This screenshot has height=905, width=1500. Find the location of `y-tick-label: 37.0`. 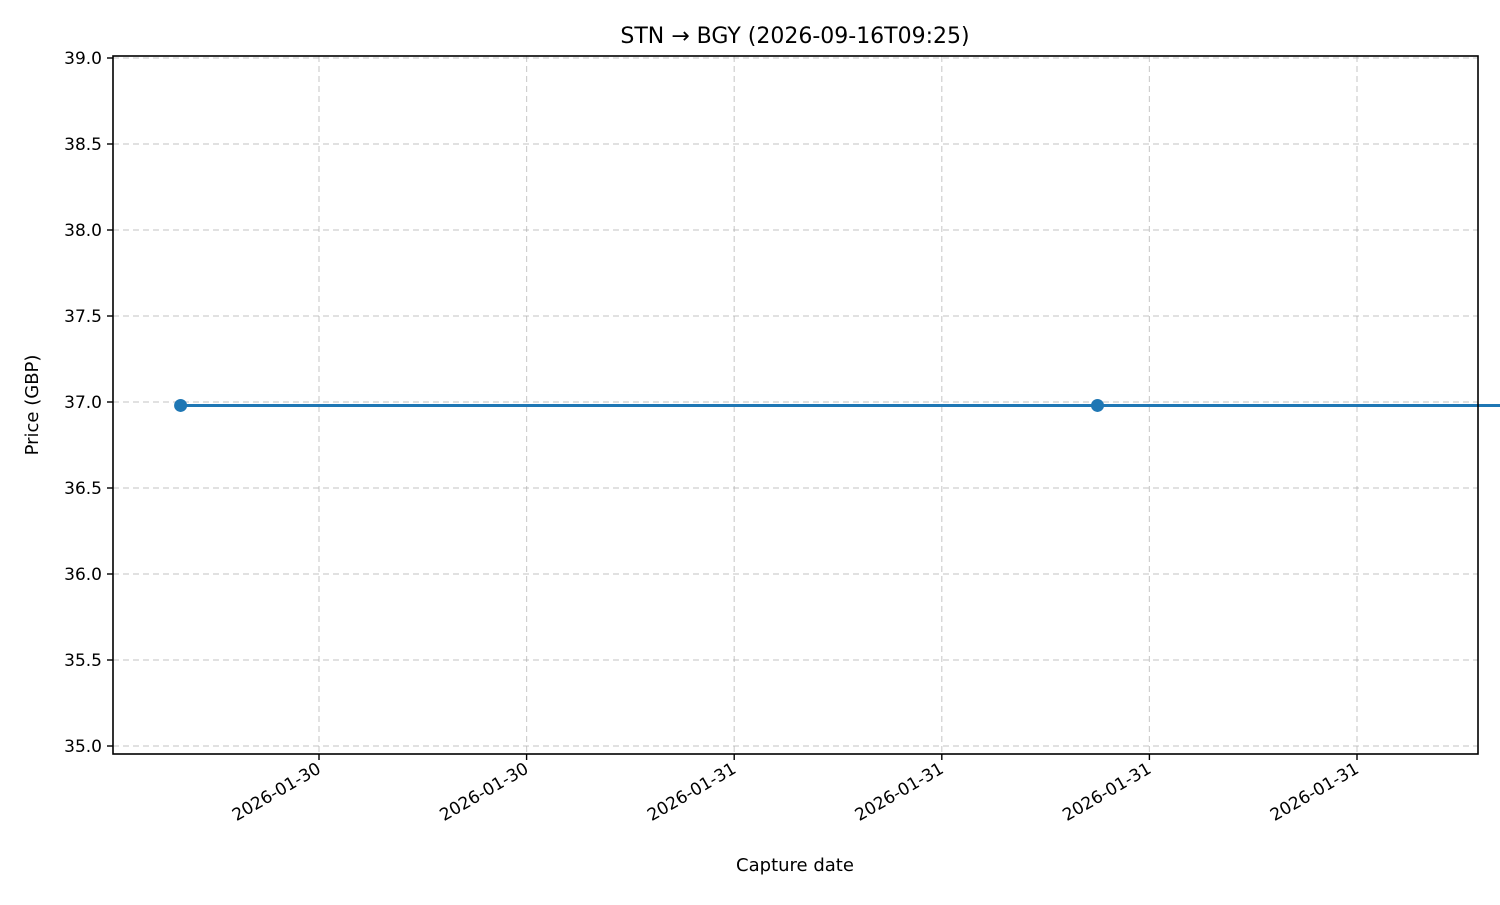

y-tick-label: 37.0 is located at coordinates (83, 403).